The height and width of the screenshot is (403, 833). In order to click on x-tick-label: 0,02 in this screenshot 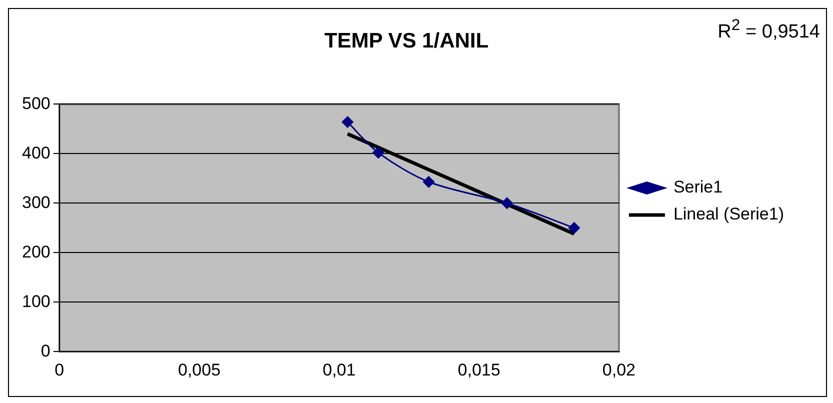, I will do `click(619, 370)`.